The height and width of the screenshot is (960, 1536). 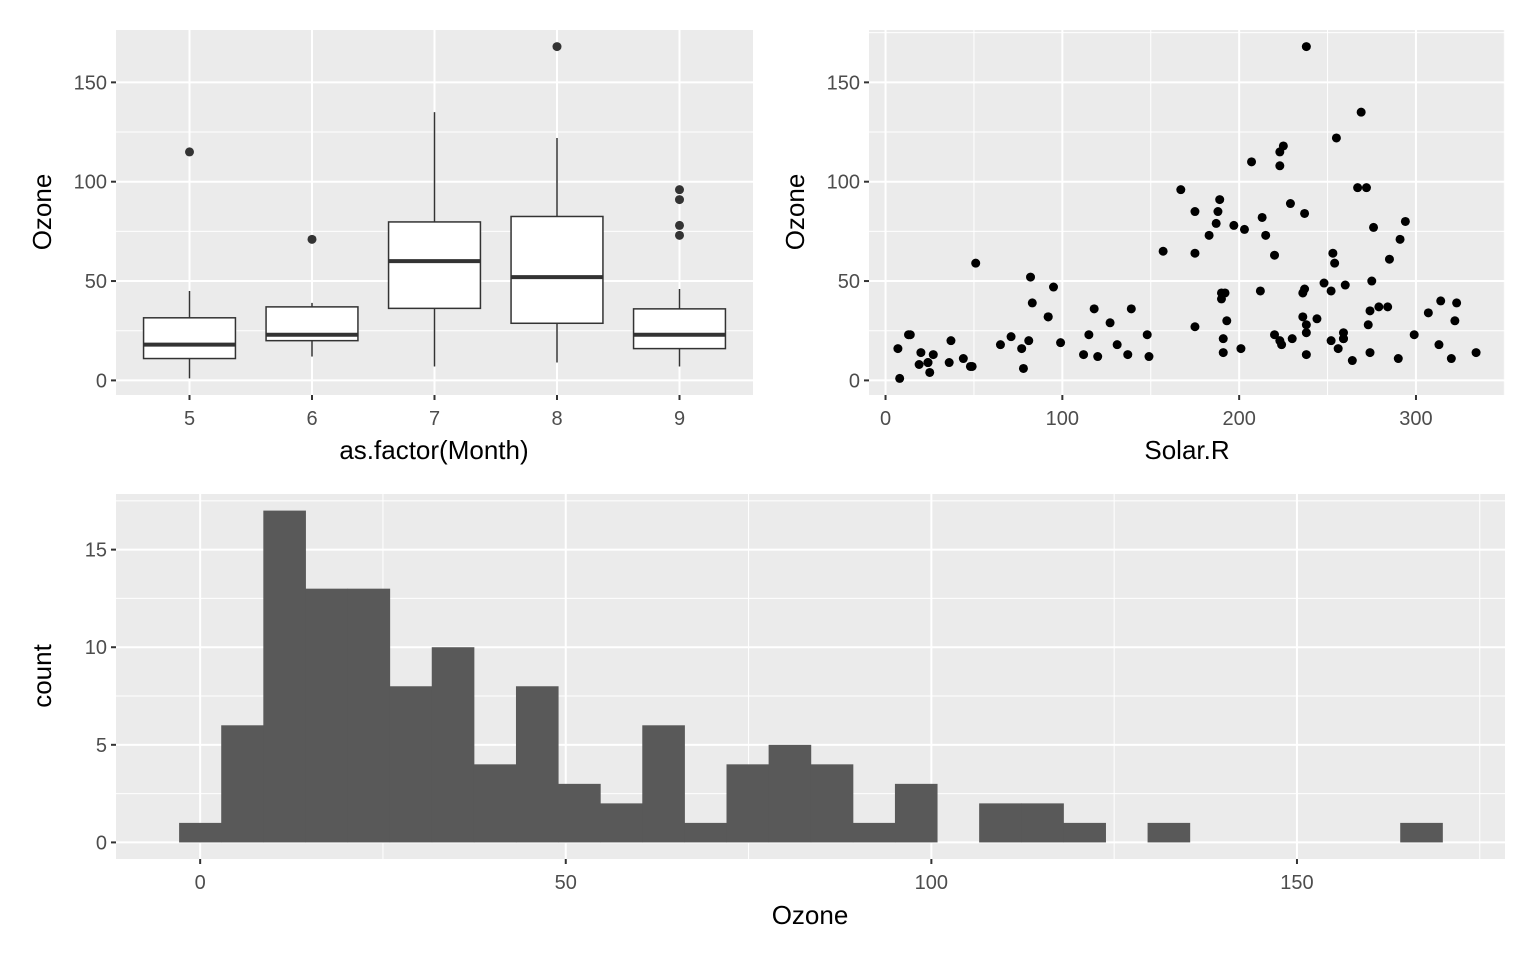 What do you see at coordinates (189, 419) in the screenshot?
I see `x-tick-label: 5` at bounding box center [189, 419].